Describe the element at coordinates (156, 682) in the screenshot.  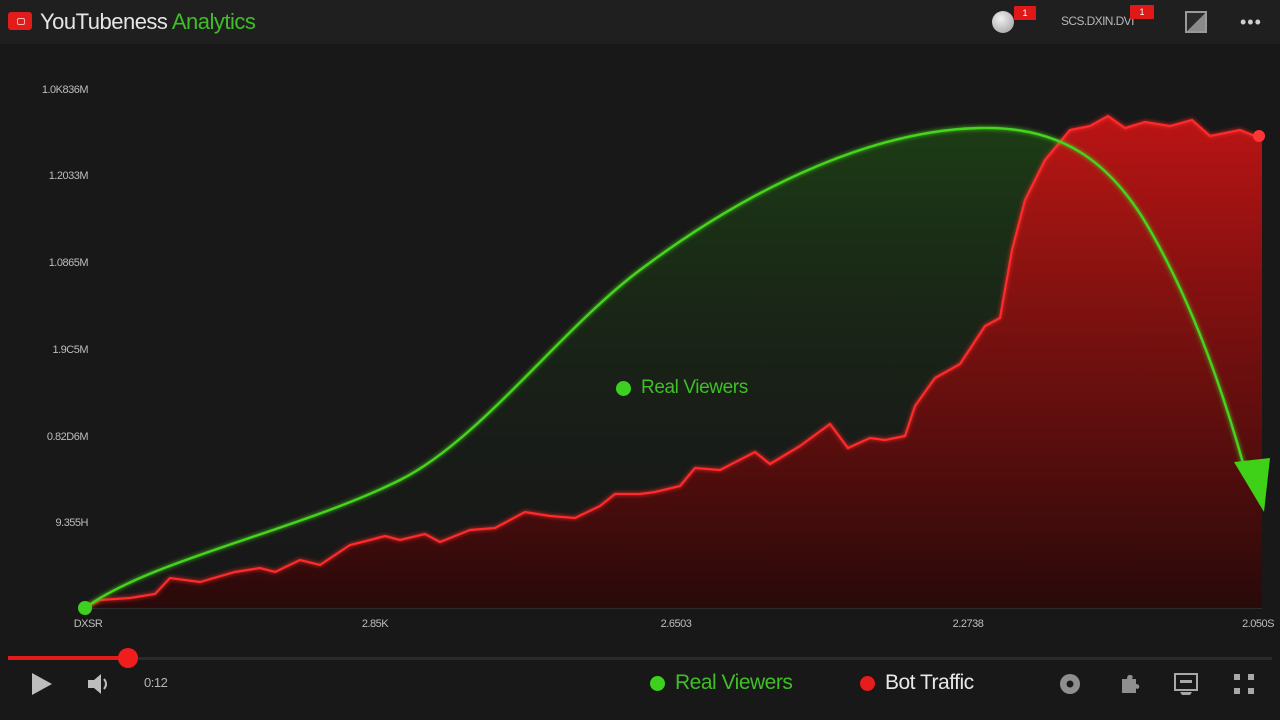
I see `time-display: 0:12` at that location.